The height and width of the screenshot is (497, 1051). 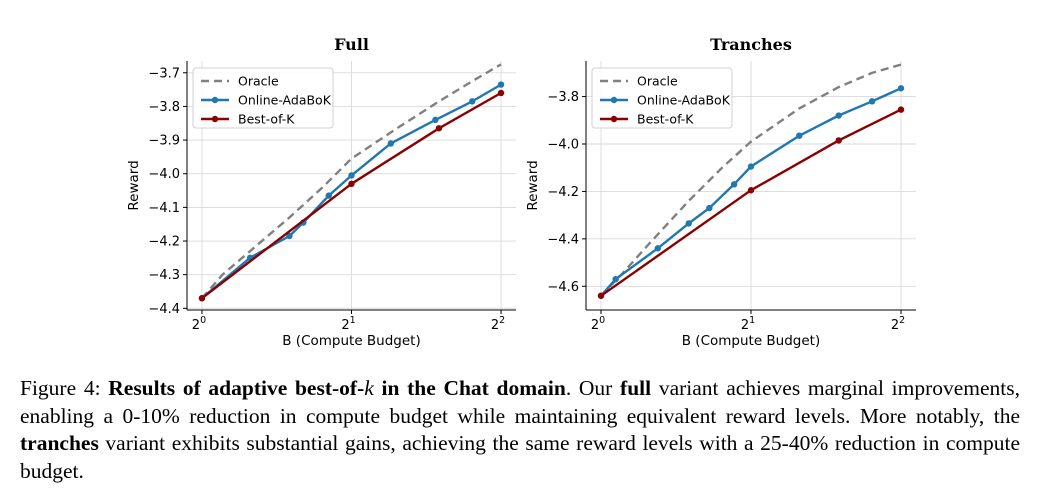 What do you see at coordinates (164, 208) in the screenshot?
I see `y-tick-label: −4.1` at bounding box center [164, 208].